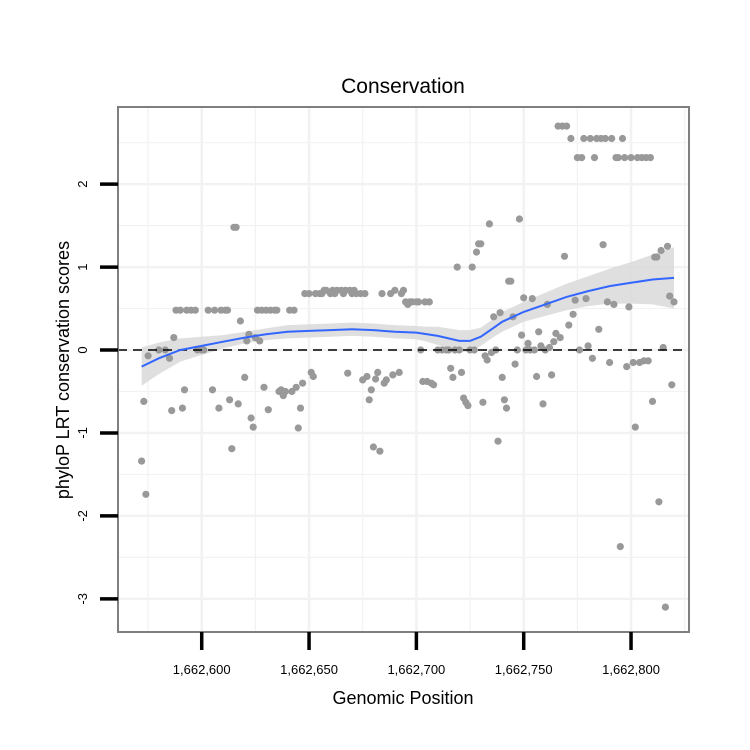  What do you see at coordinates (416, 669) in the screenshot?
I see `x-tick-label: 1,662,700` at bounding box center [416, 669].